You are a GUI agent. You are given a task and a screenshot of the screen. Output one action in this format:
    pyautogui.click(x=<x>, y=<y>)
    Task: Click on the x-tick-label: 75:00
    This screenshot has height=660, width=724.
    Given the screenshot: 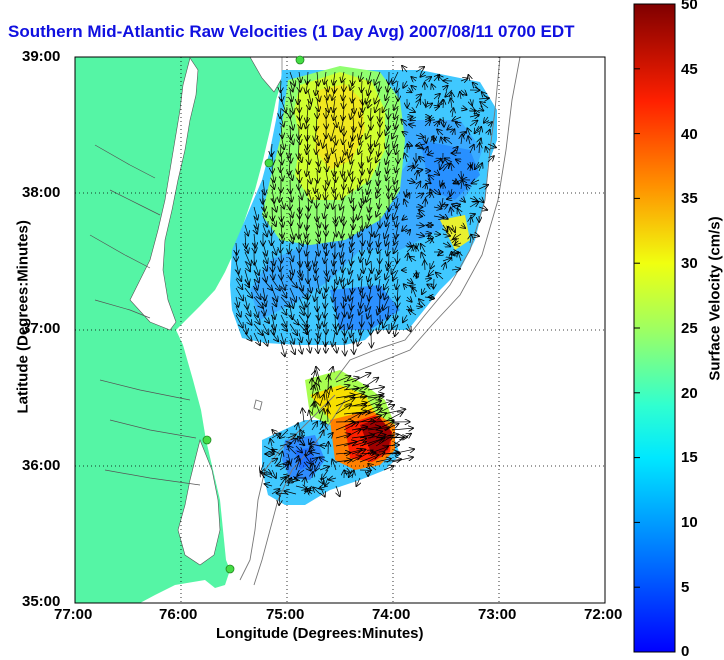 What is the action you would take?
    pyautogui.click(x=285, y=614)
    